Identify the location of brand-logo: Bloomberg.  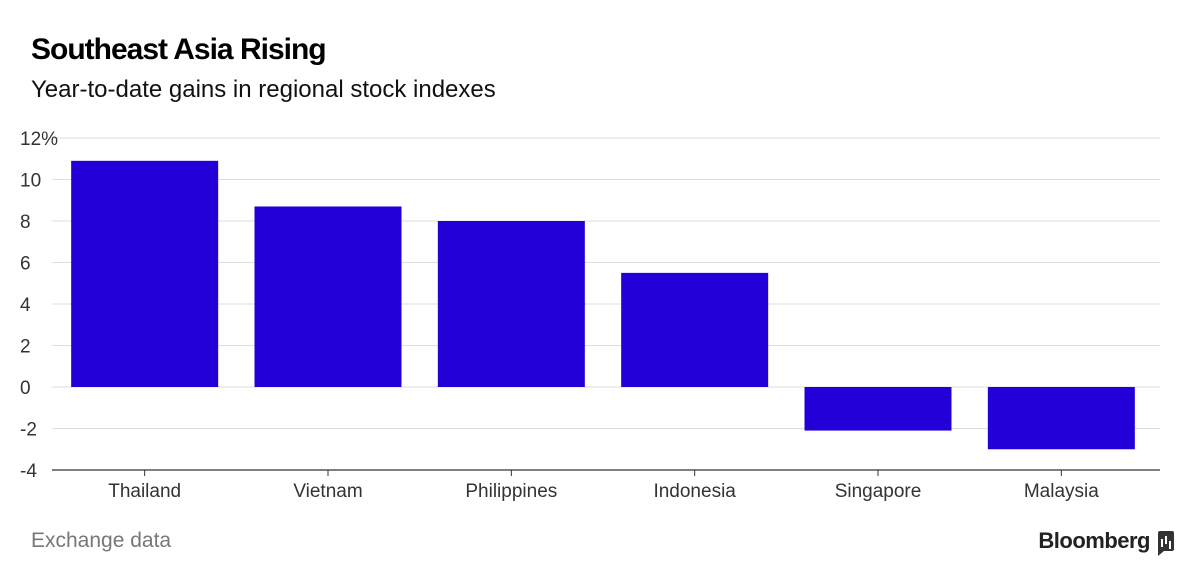
(1106, 542).